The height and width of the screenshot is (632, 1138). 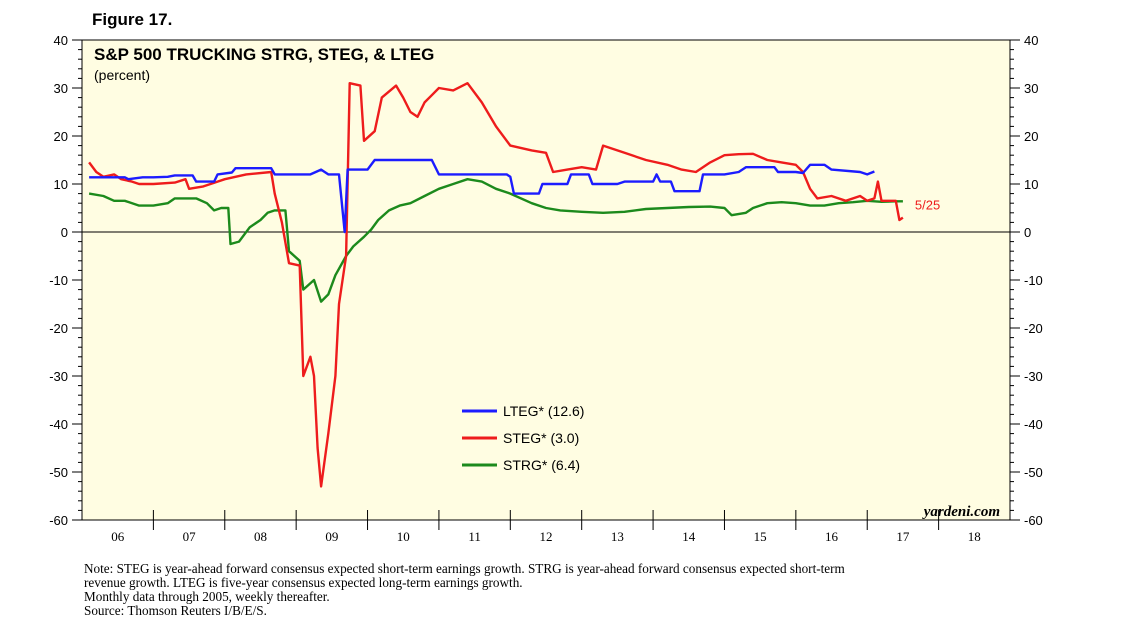 I want to click on y-tick-label-left: 30, so click(x=61, y=88).